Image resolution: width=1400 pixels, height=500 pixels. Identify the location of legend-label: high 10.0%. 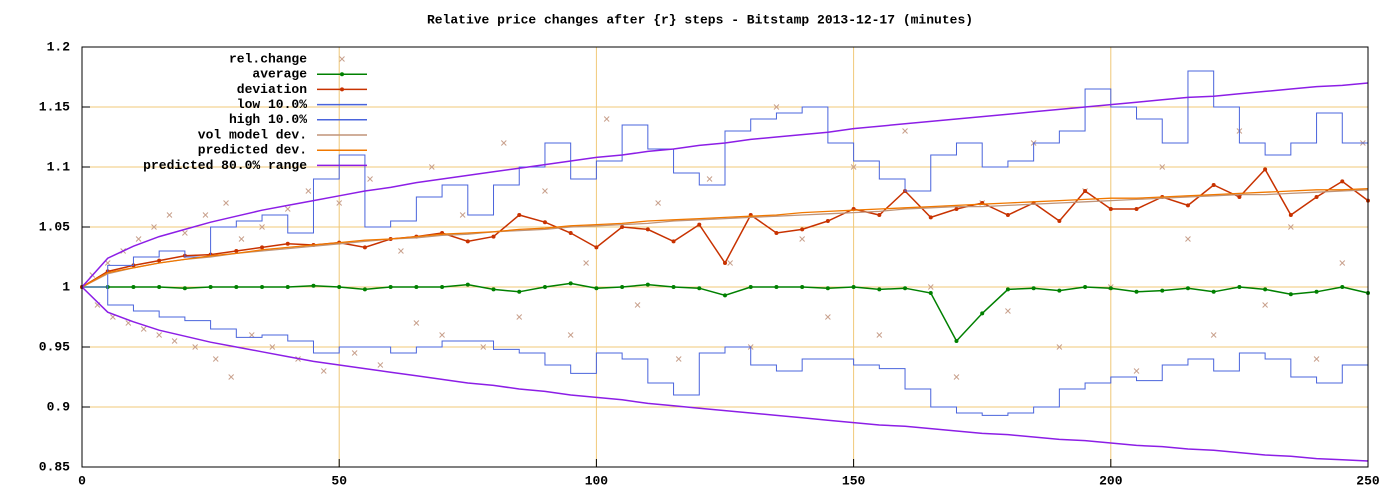
(268, 119).